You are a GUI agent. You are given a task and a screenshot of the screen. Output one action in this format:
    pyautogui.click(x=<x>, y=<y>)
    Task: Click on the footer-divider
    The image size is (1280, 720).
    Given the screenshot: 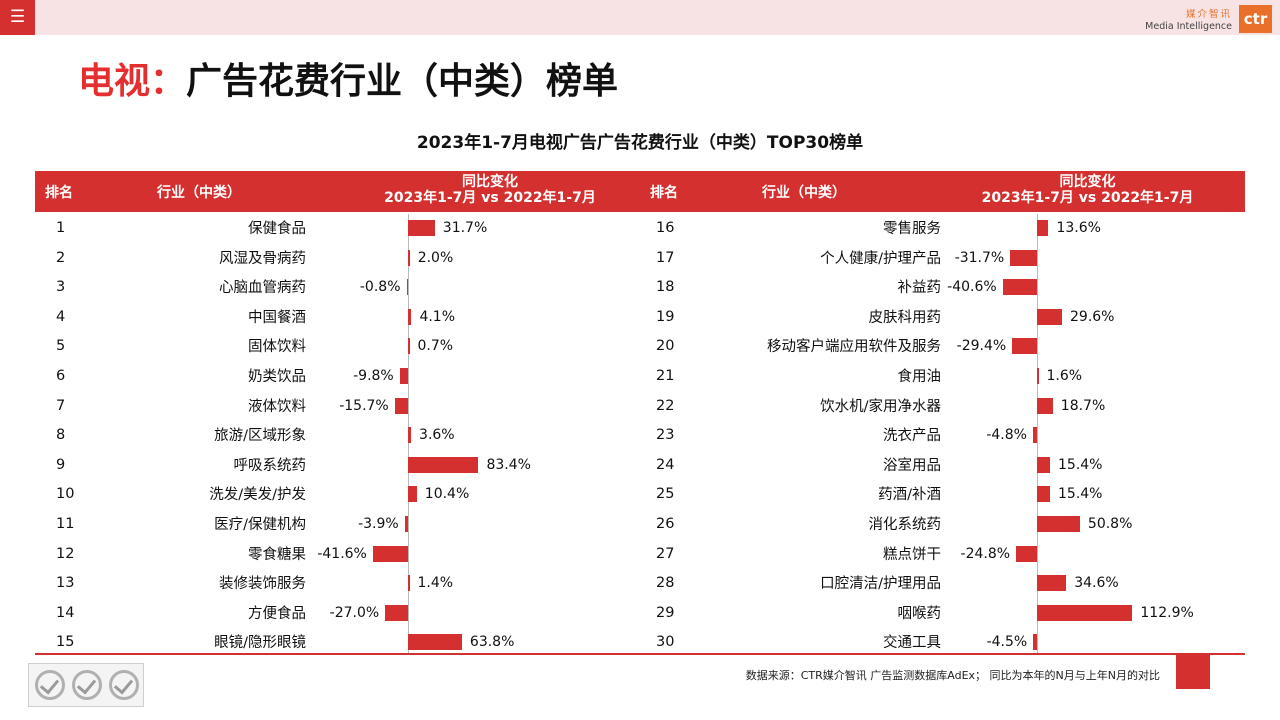 What is the action you would take?
    pyautogui.click(x=640, y=654)
    